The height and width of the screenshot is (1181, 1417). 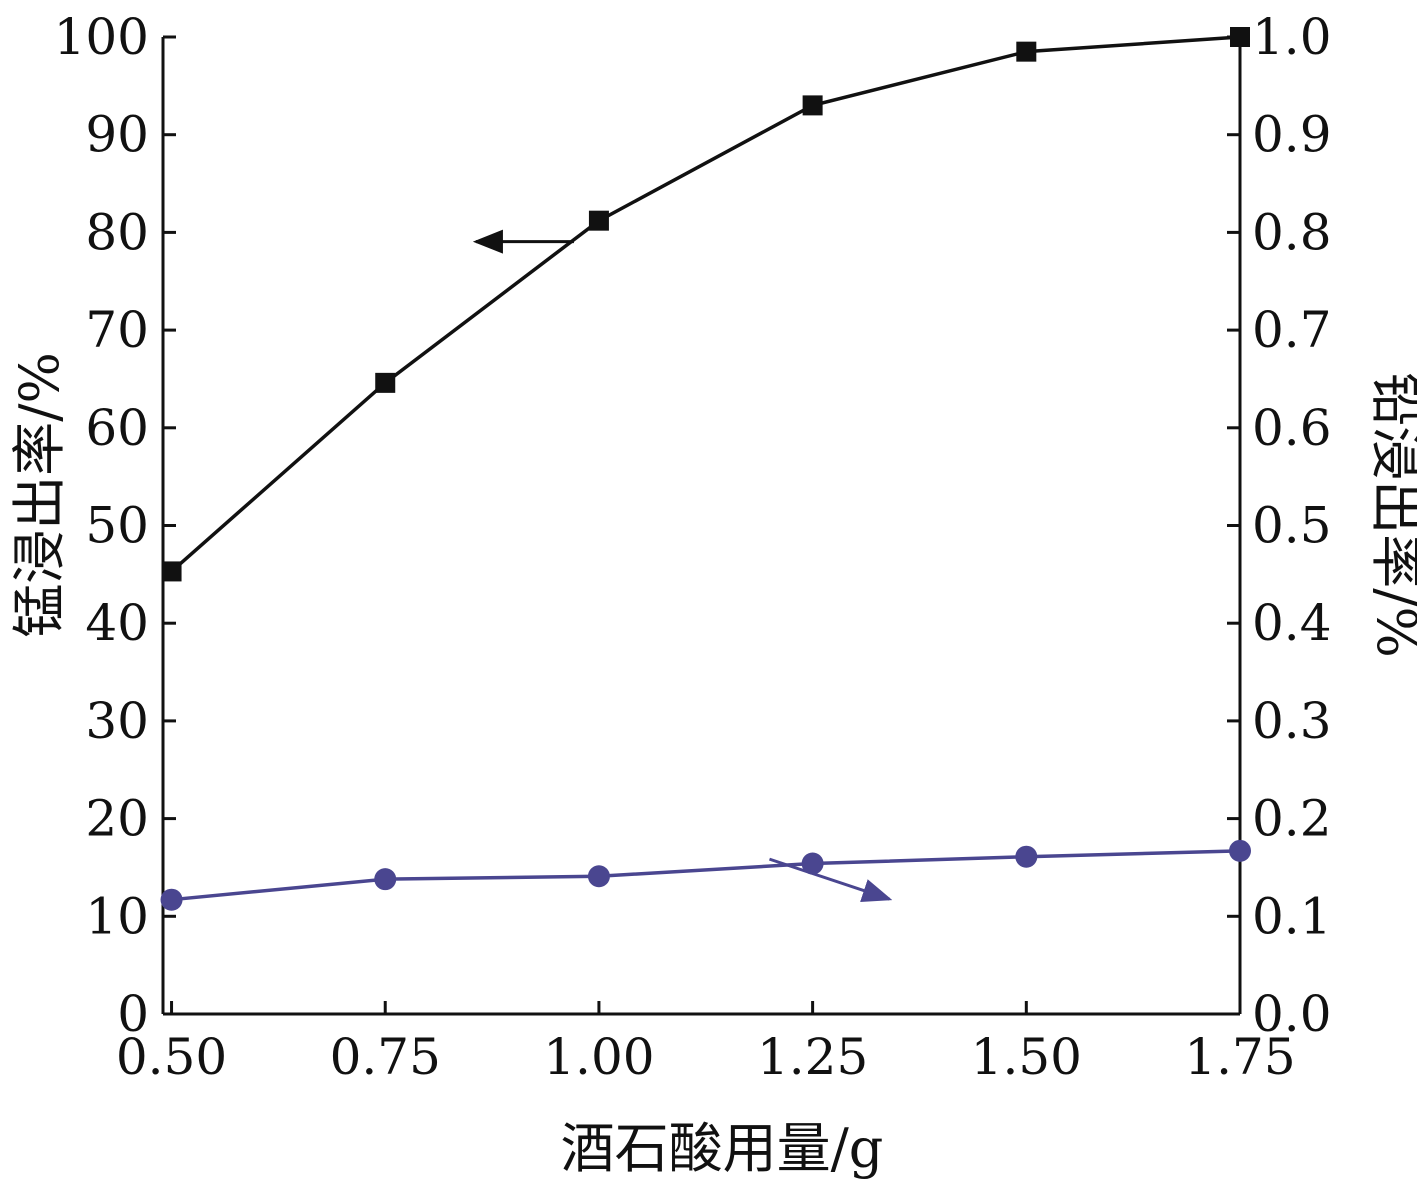 What do you see at coordinates (385, 1057) in the screenshot?
I see `x-tick-label: 0.75` at bounding box center [385, 1057].